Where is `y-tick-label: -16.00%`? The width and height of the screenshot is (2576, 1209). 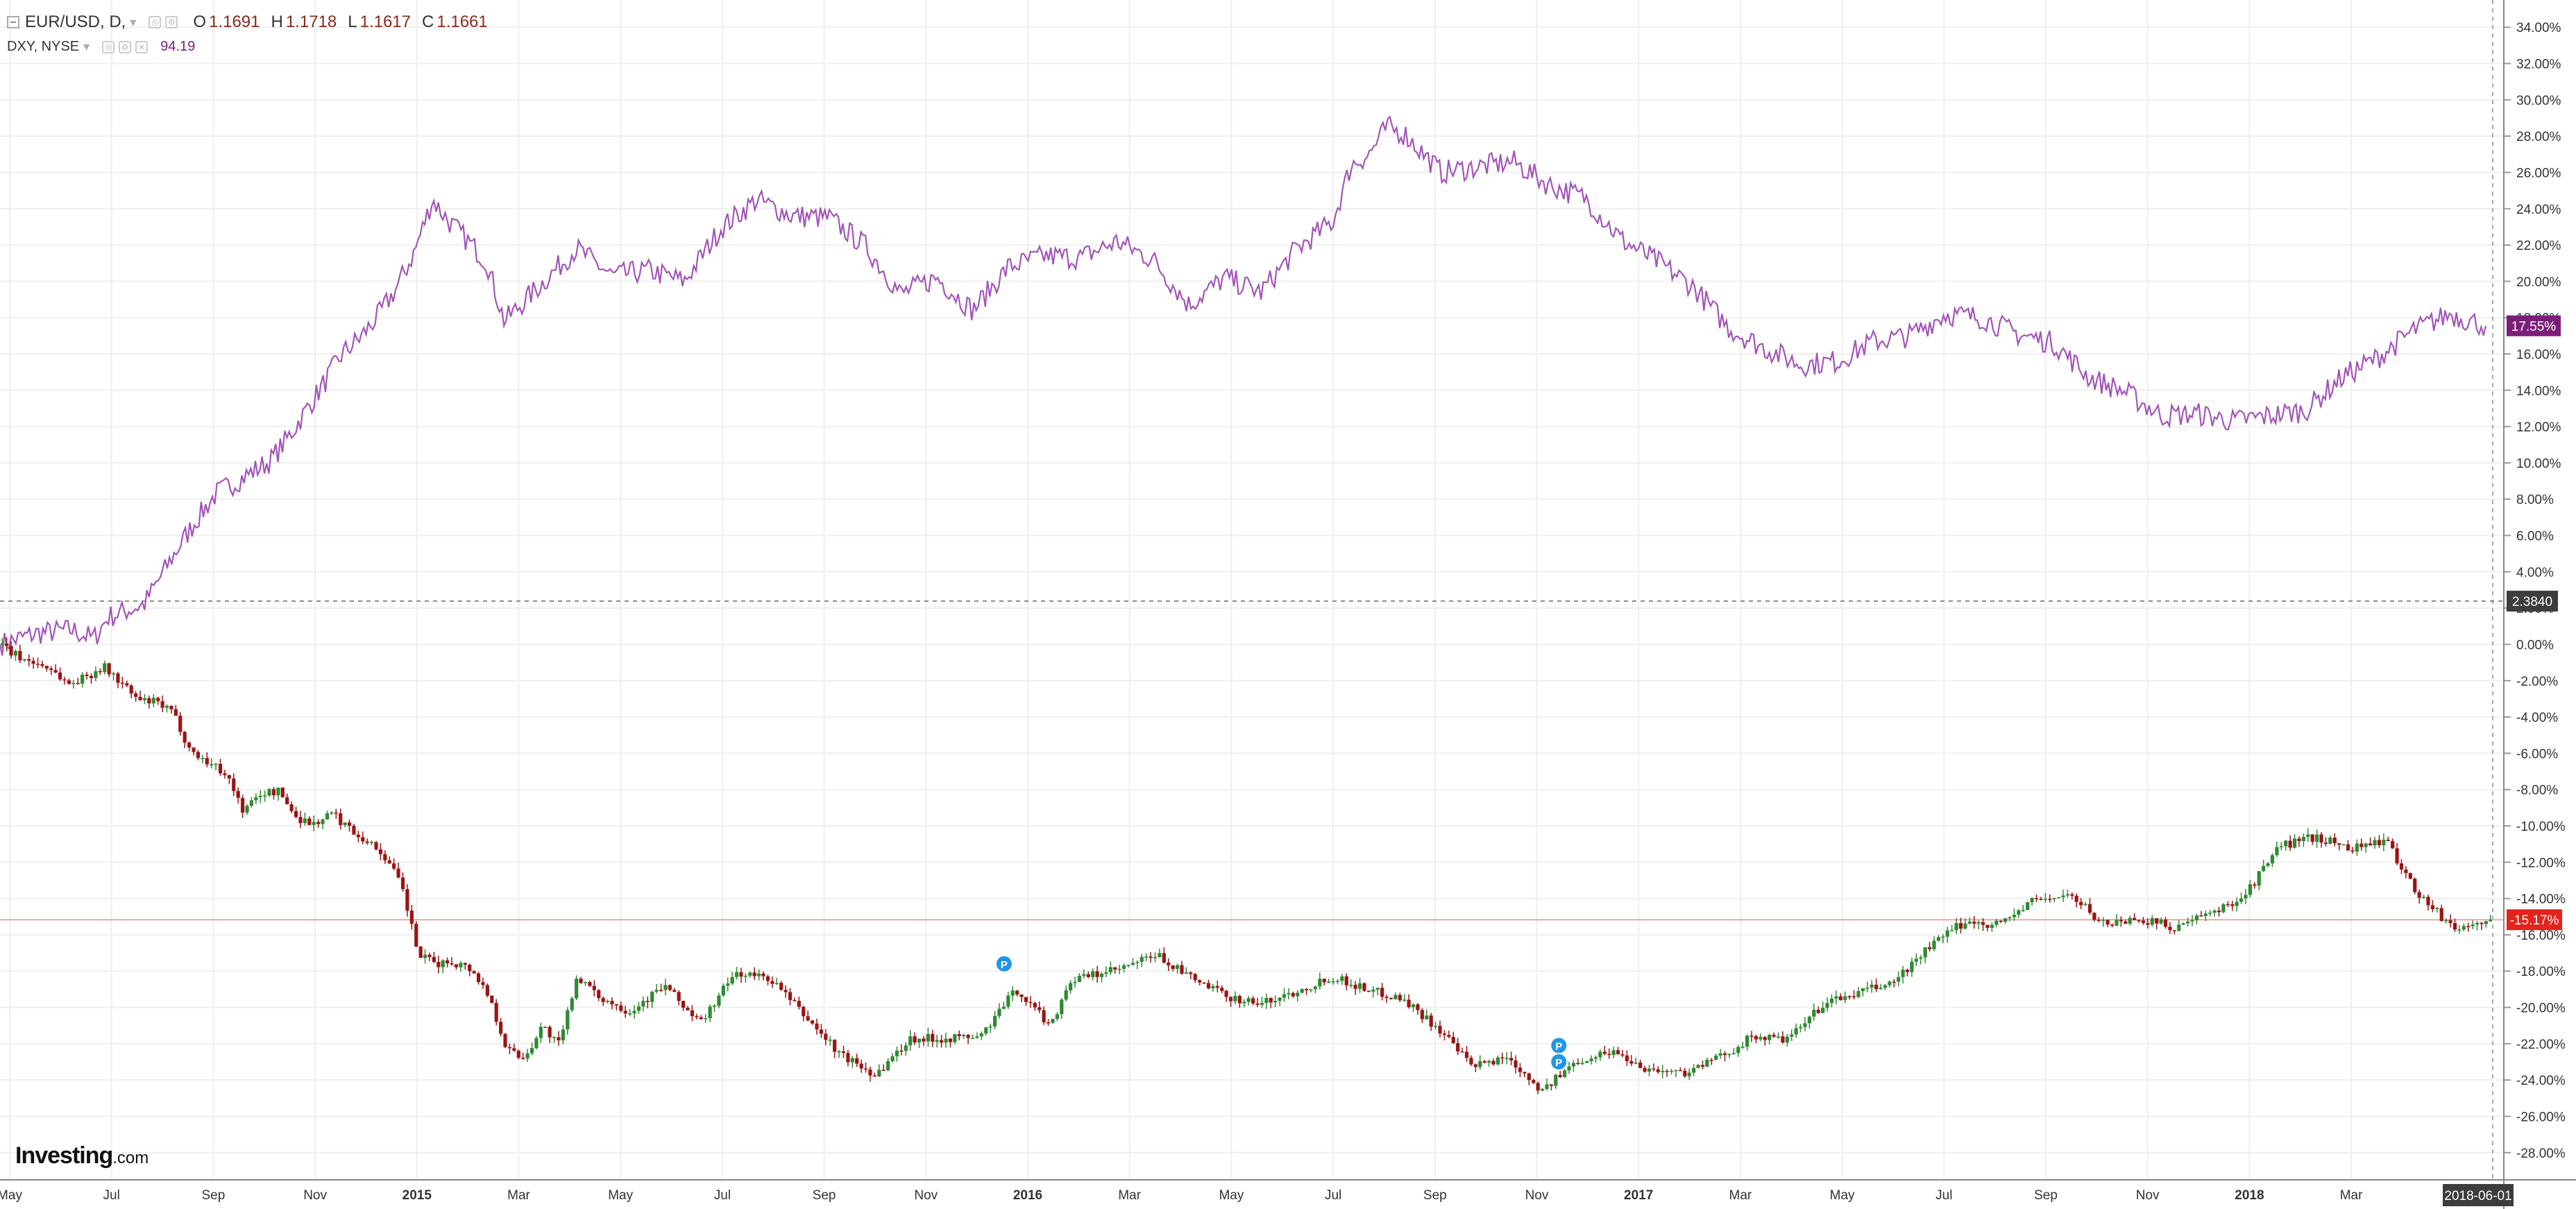 y-tick-label: -16.00% is located at coordinates (2541, 936).